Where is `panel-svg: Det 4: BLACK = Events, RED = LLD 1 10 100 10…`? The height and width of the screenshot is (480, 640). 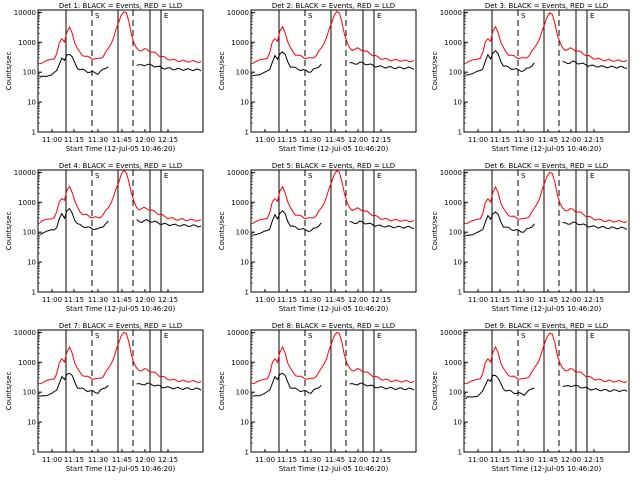 panel-svg: Det 4: BLACK = Events, RED = LLD 1 10 100 10… is located at coordinates (104, 237).